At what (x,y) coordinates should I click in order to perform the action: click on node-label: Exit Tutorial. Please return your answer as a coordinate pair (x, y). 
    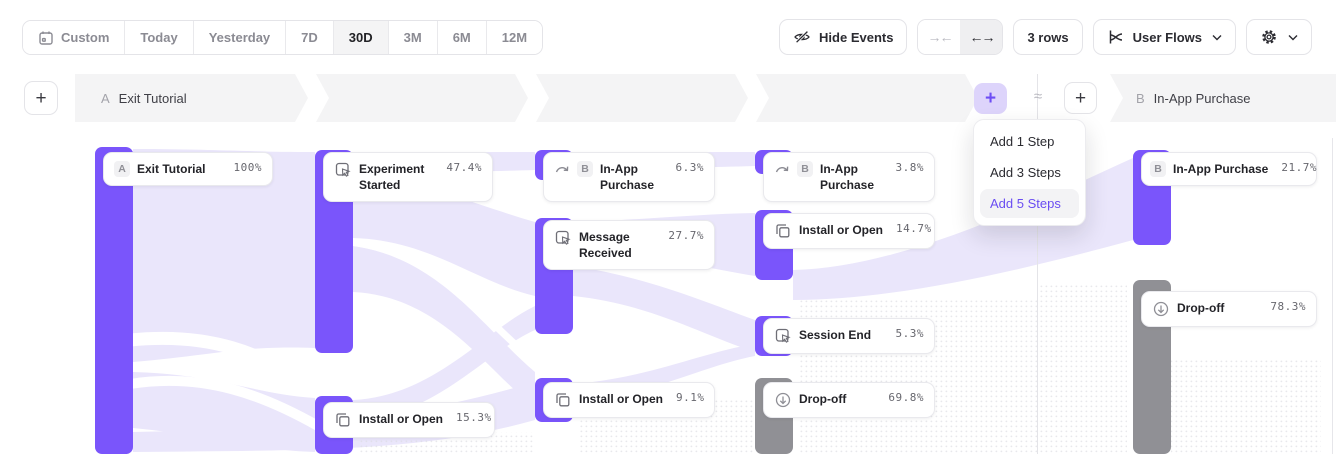
    Looking at the image, I should click on (171, 169).